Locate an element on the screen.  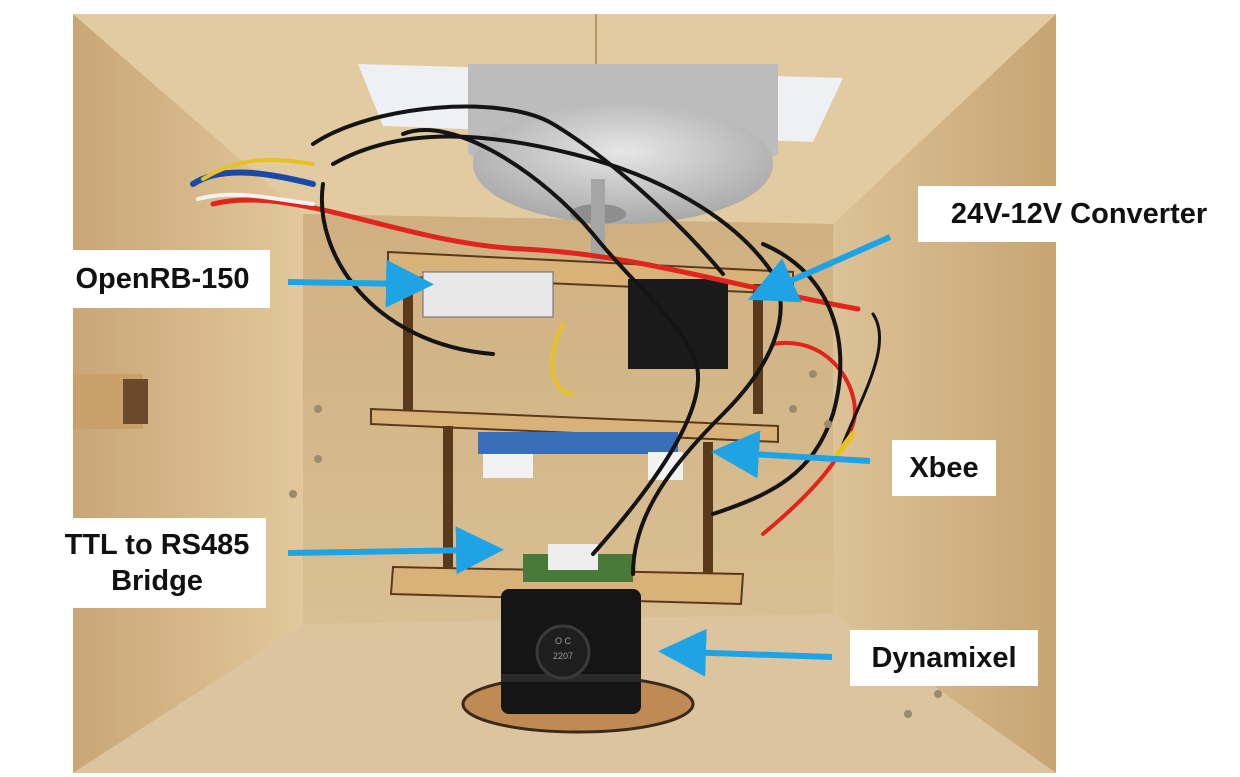
ttl-rs485-bridge-label: TTL to RS485 Bridge is located at coordinates (157, 563).